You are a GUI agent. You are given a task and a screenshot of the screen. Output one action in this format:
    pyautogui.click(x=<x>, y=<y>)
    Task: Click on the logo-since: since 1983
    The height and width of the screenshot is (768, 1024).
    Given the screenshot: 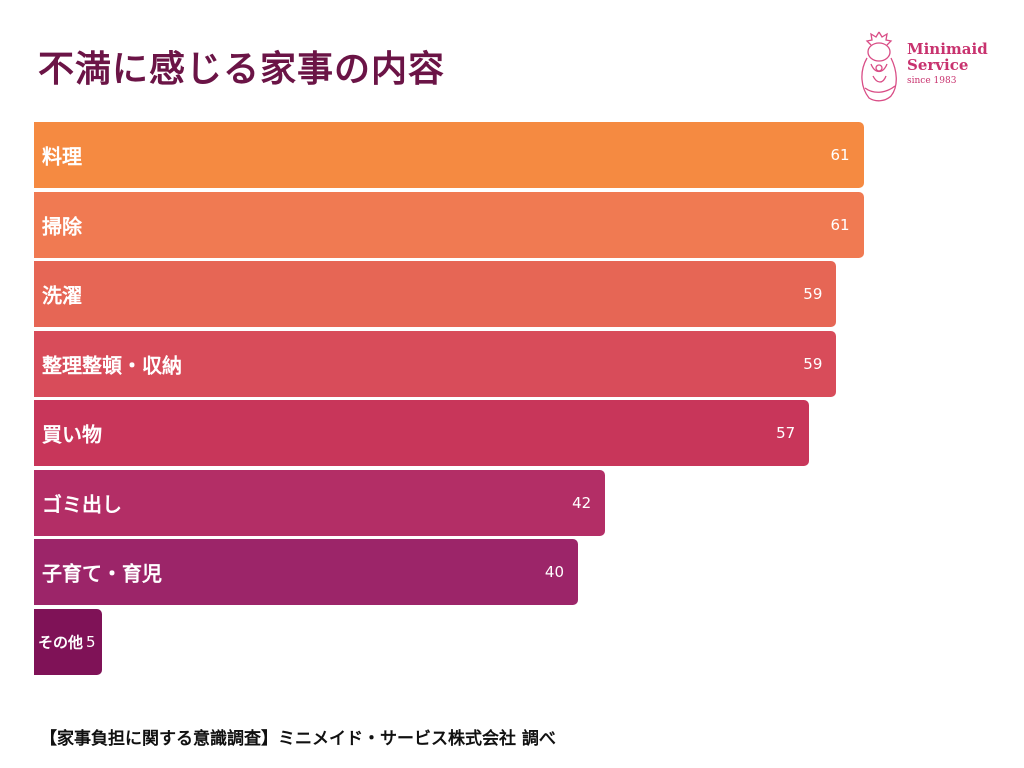 What is the action you would take?
    pyautogui.click(x=932, y=80)
    